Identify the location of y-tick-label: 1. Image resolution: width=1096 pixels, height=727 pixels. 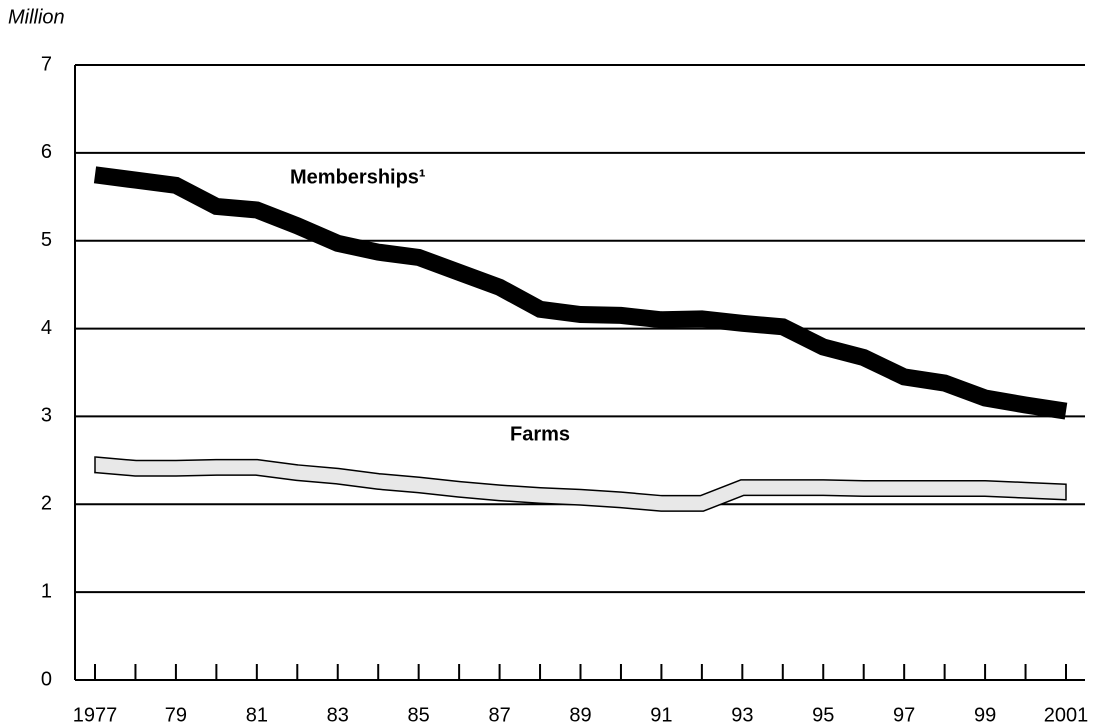
(46, 591).